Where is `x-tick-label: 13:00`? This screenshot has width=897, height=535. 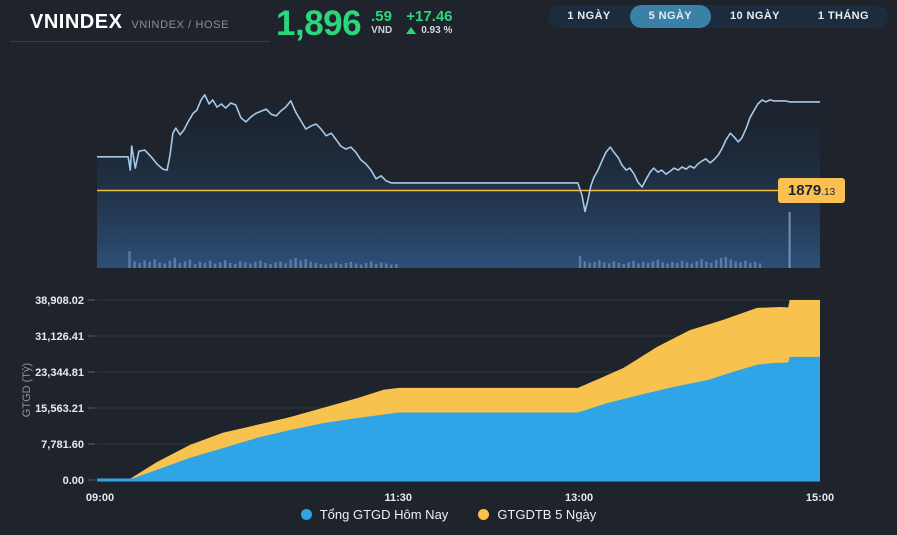
x-tick-label: 13:00 is located at coordinates (579, 498).